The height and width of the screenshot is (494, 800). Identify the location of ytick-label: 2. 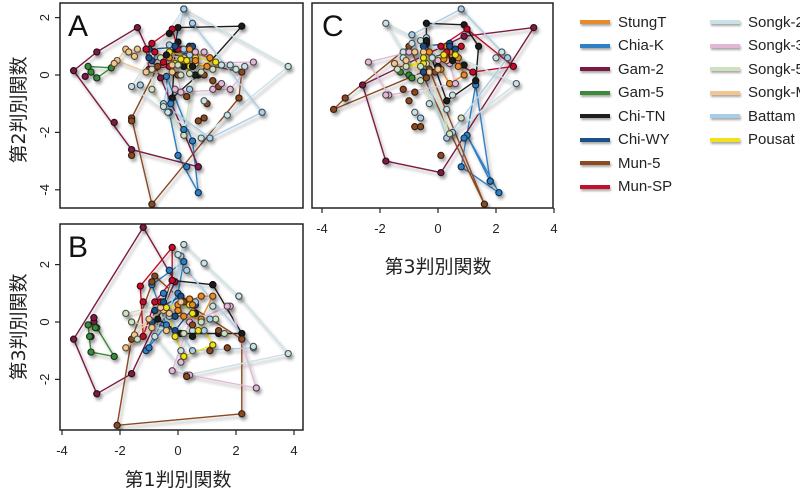
(44, 264).